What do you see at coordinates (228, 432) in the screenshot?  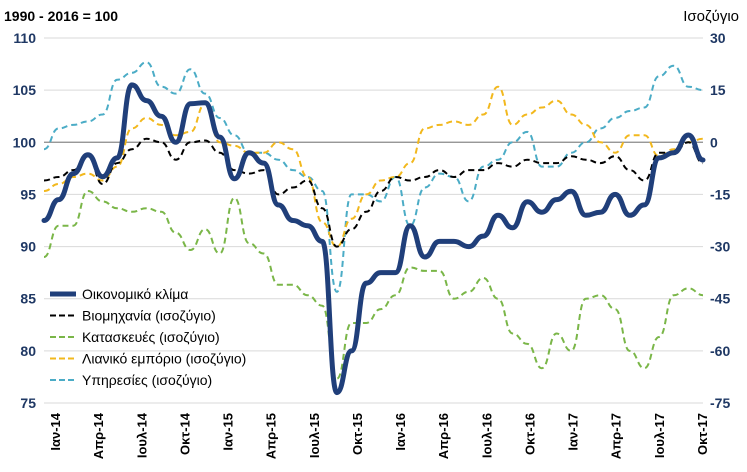 I see `x-tick-label: Ιαν-15` at bounding box center [228, 432].